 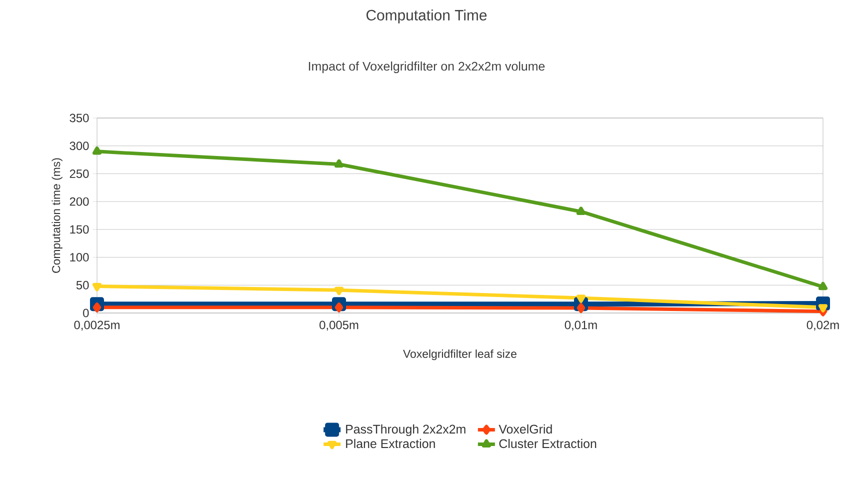 What do you see at coordinates (822, 325) in the screenshot?
I see `x-tick-label: 0,02m` at bounding box center [822, 325].